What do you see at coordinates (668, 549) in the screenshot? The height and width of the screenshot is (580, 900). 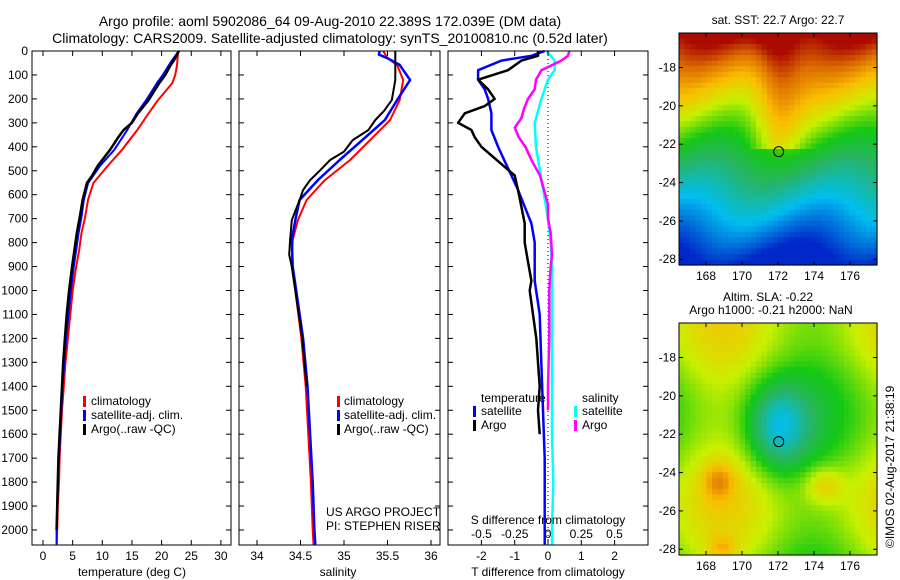 I see `lat-tick-label: -28` at bounding box center [668, 549].